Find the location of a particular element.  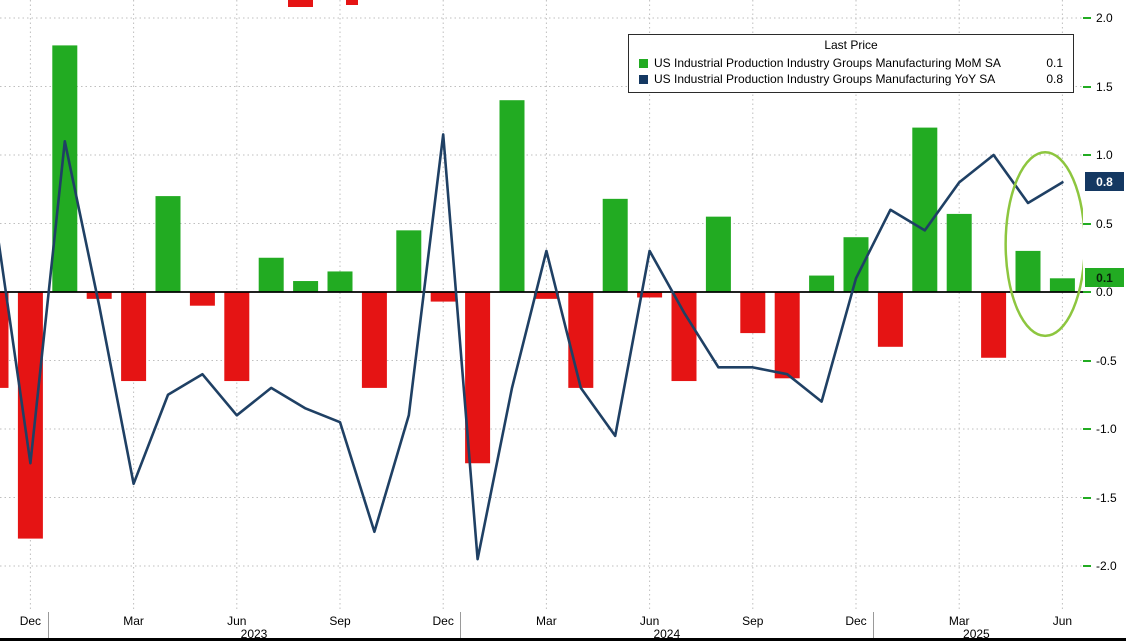

bar-oct-2023 is located at coordinates (374, 340).